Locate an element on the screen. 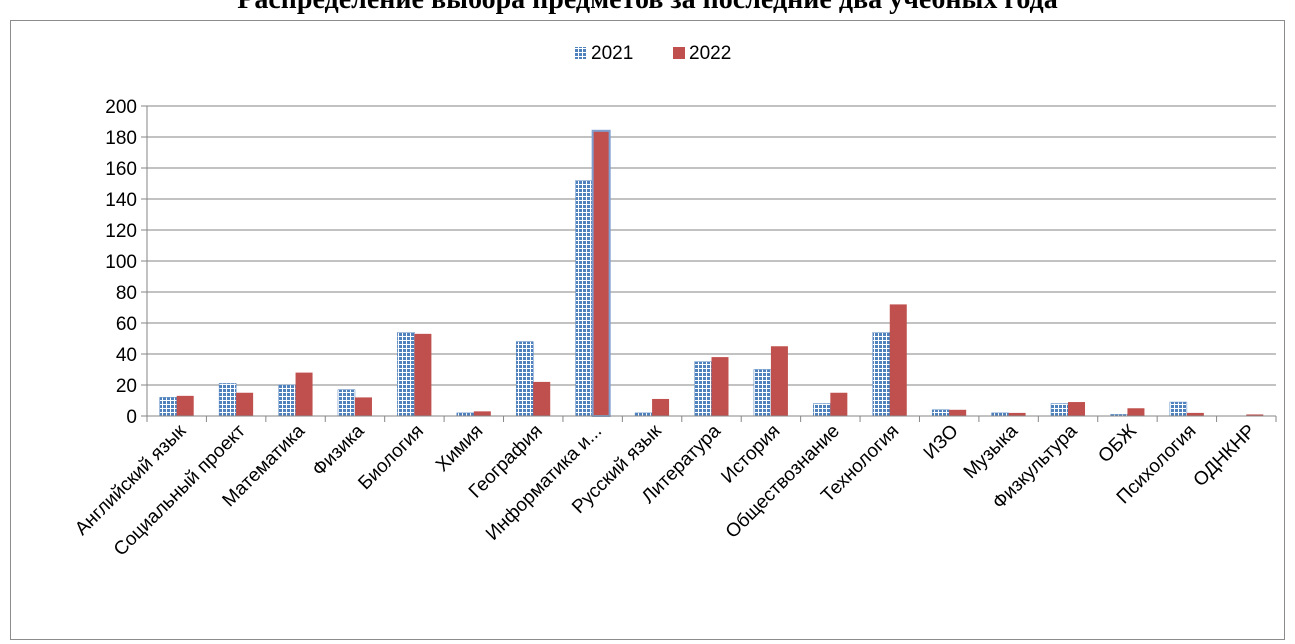 This screenshot has width=1295, height=644. x-tick-label: Биология is located at coordinates (390, 457).